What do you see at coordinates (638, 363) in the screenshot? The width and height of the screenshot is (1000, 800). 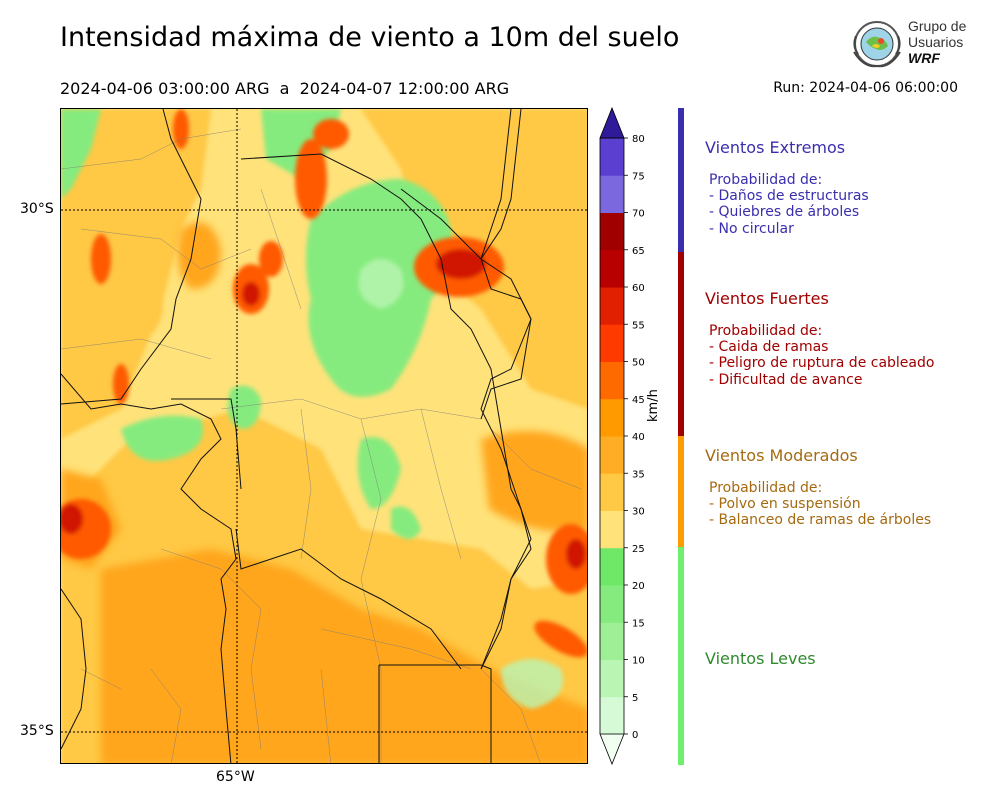 I see `colorbar-tick-label: 50` at bounding box center [638, 363].